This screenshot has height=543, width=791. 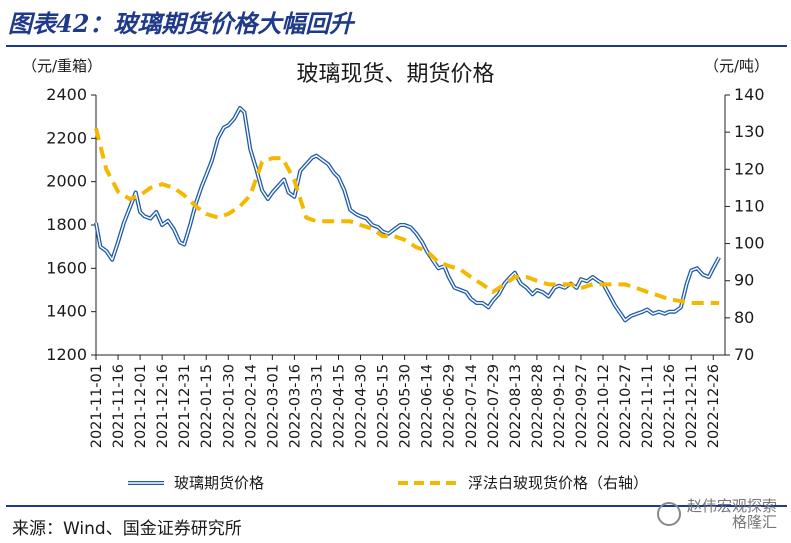 What do you see at coordinates (406, 406) in the screenshot?
I see `x-axis-tick-label: 2022-05-30` at bounding box center [406, 406].